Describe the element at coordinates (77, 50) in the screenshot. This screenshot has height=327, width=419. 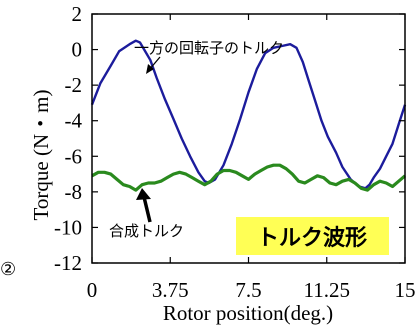
I see `y-tick-label: 0` at that location.